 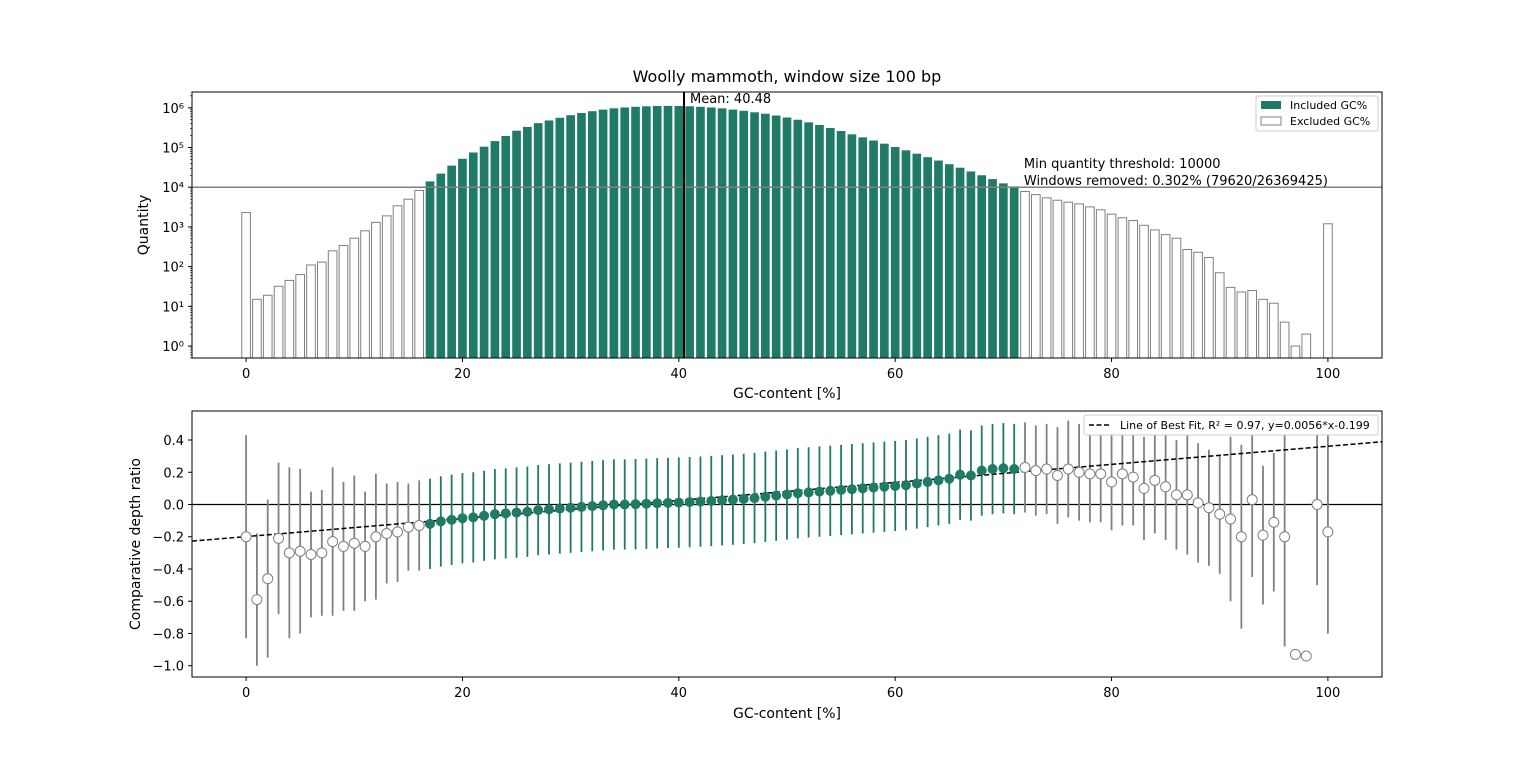 I want to click on depth-ratio-x-label: GC-content [%], so click(x=787, y=714).